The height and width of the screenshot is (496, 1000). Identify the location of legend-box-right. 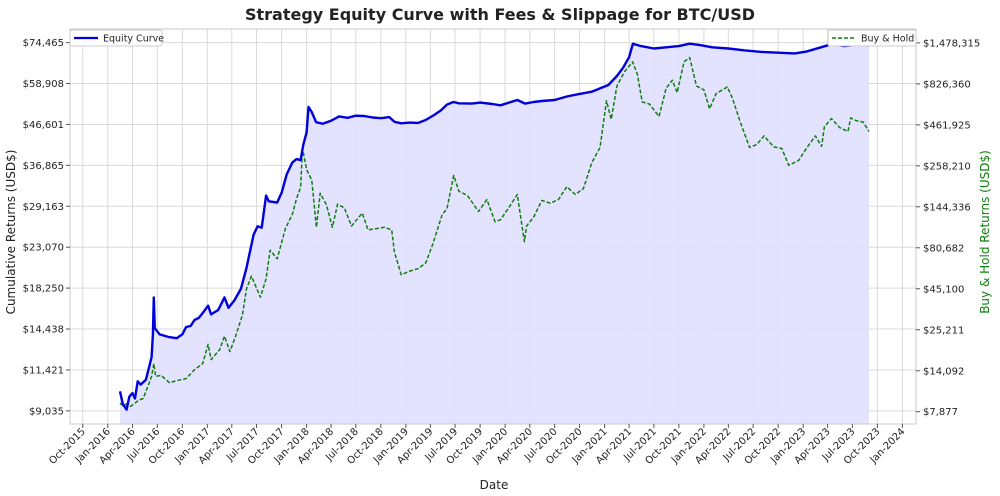
(872, 38).